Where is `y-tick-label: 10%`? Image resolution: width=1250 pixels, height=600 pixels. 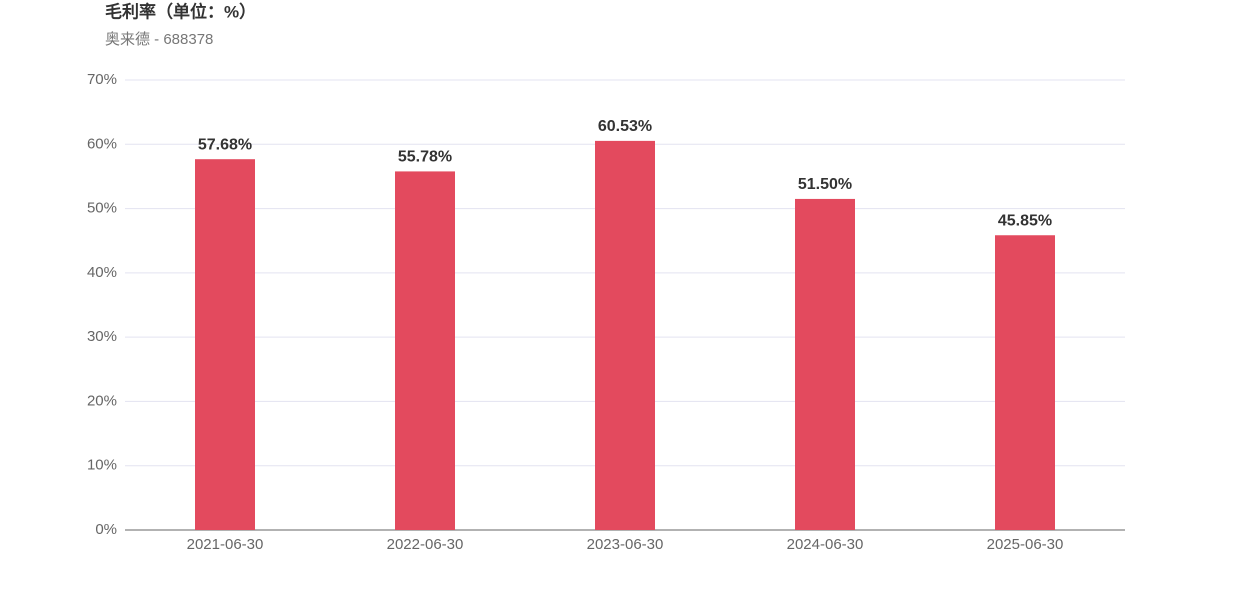
y-tick-label: 10% is located at coordinates (102, 465).